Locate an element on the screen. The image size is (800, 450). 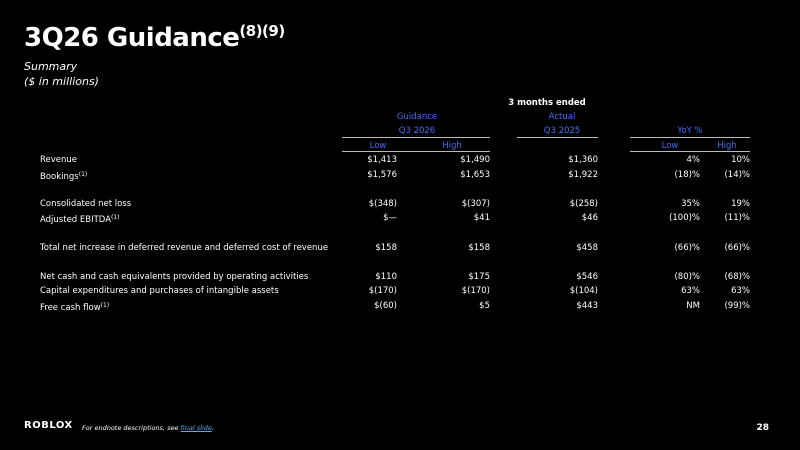
cell: $— is located at coordinates (390, 218).